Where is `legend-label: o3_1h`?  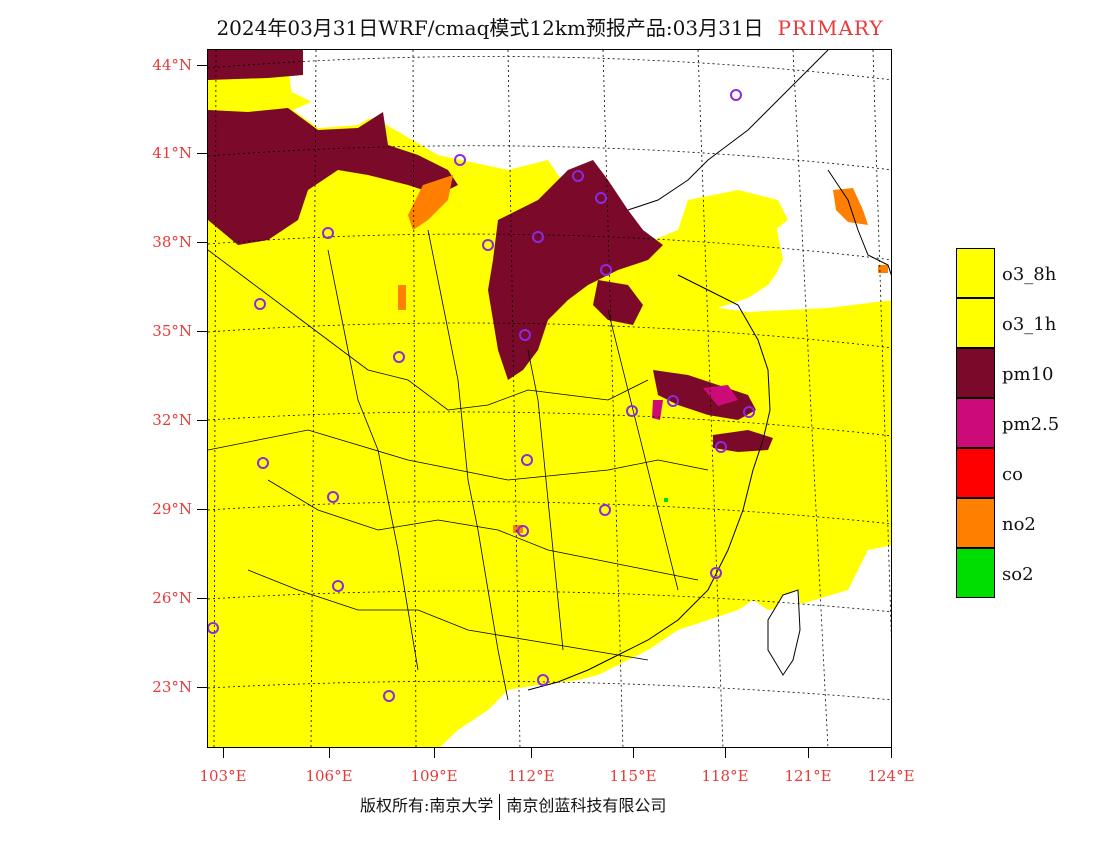 legend-label: o3_1h is located at coordinates (1029, 324).